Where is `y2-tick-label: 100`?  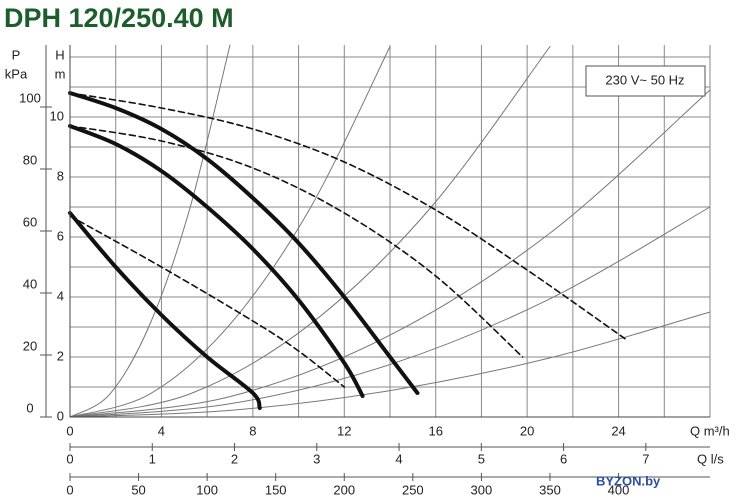
y2-tick-label: 100 is located at coordinates (30, 97).